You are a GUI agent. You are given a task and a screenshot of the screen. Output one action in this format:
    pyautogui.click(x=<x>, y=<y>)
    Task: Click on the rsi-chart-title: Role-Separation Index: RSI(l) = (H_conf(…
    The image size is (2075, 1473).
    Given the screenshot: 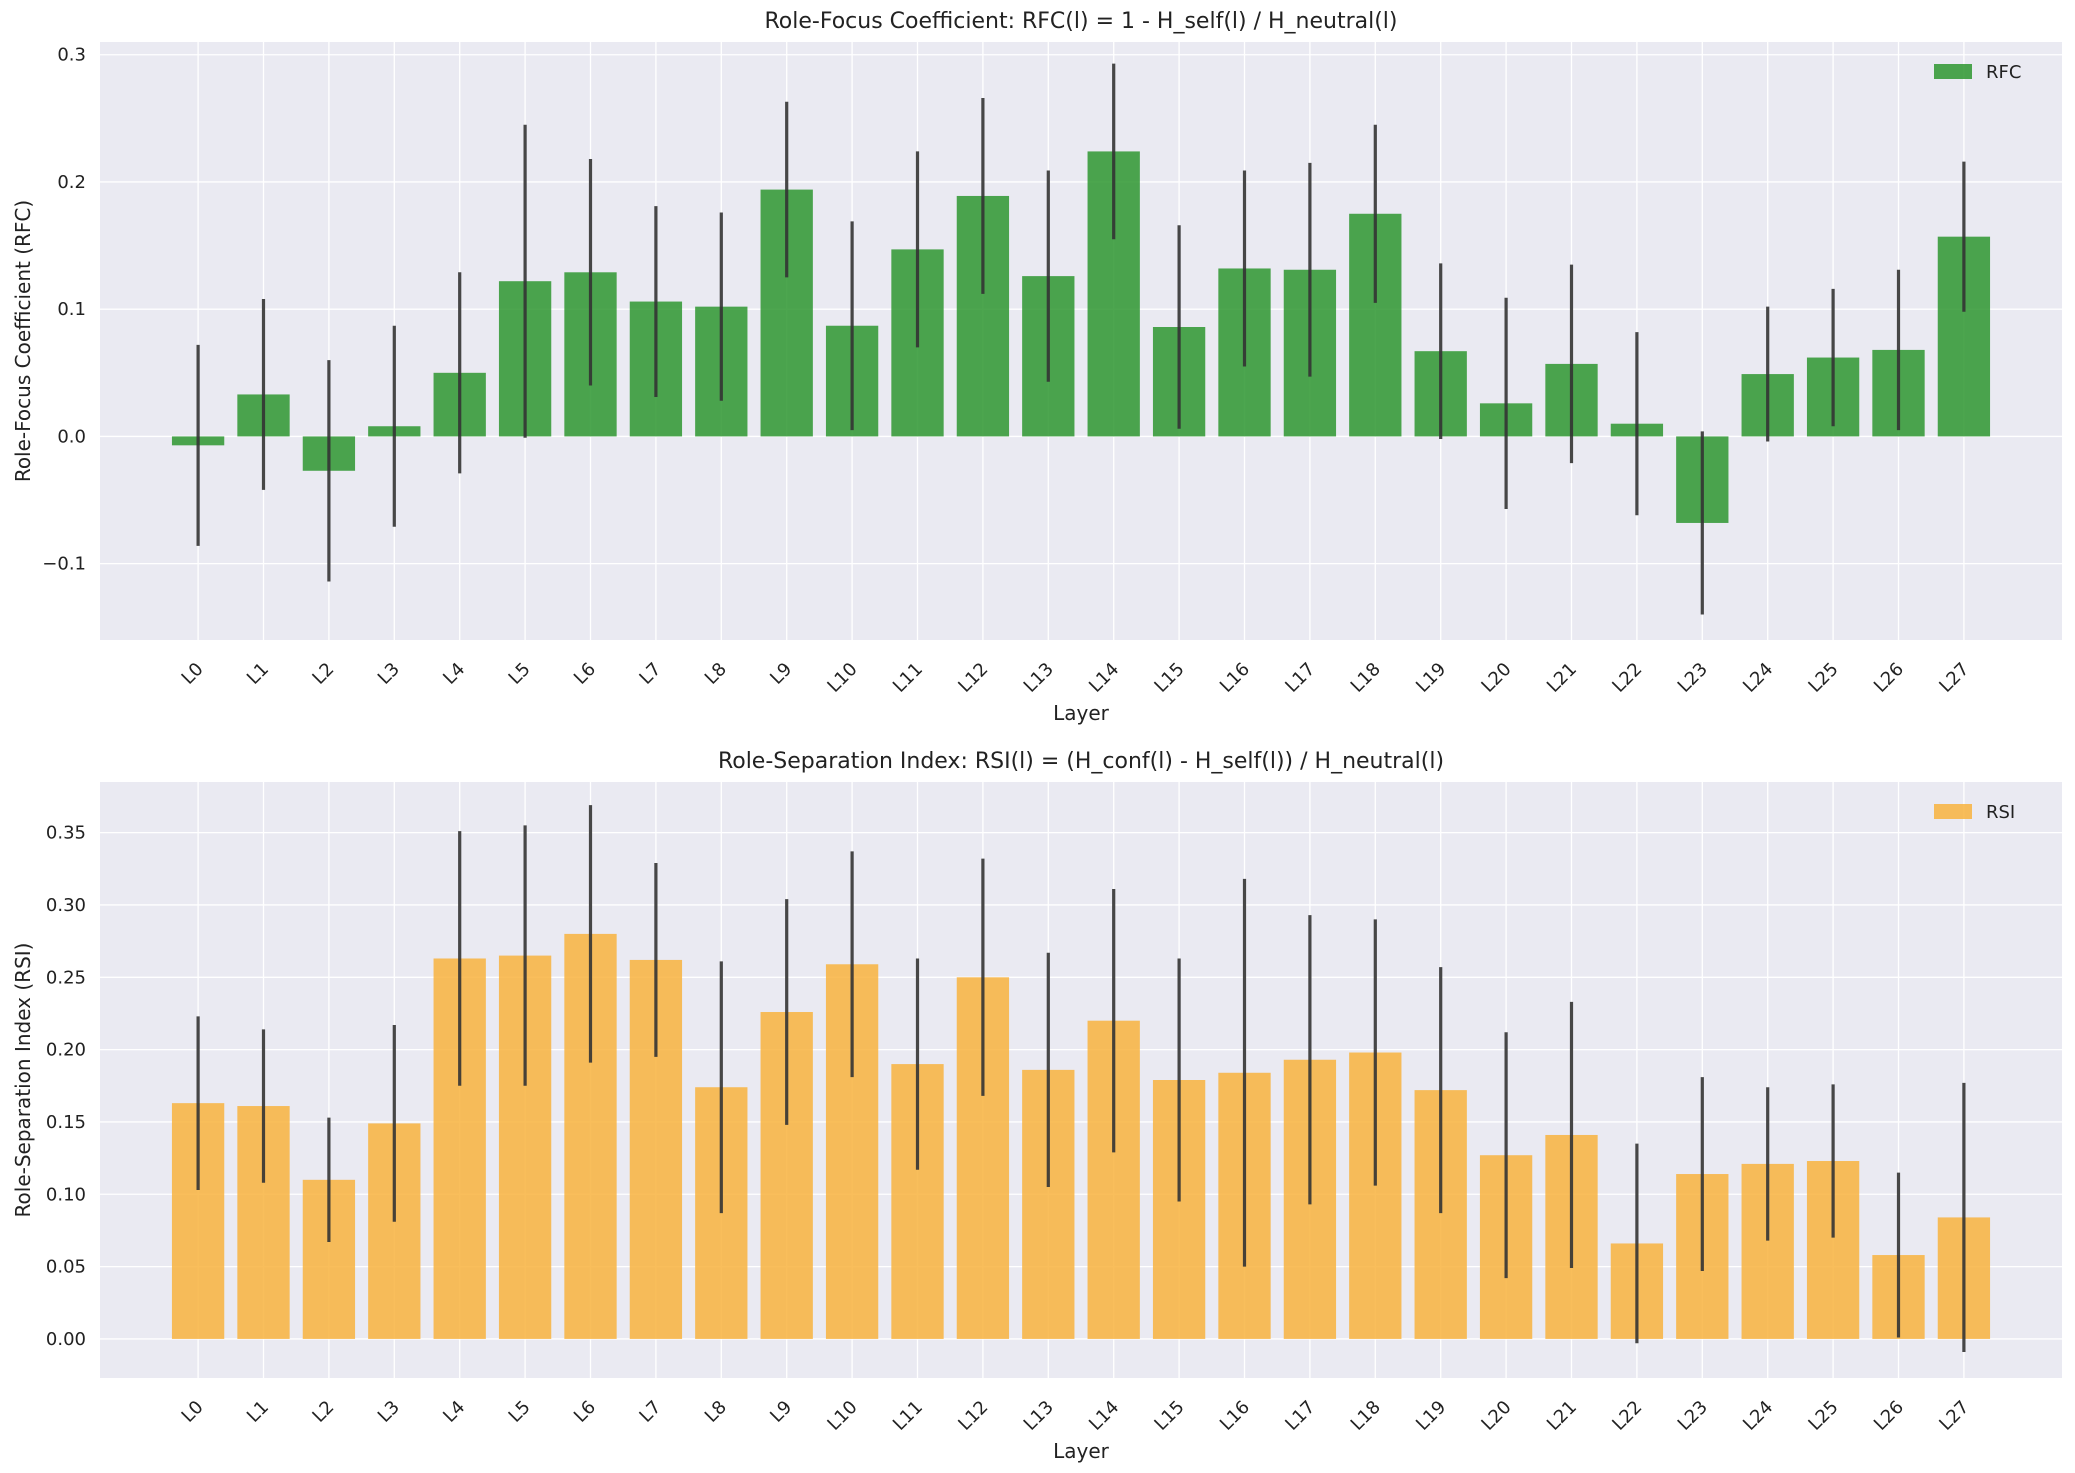 What is the action you would take?
    pyautogui.click(x=1081, y=761)
    